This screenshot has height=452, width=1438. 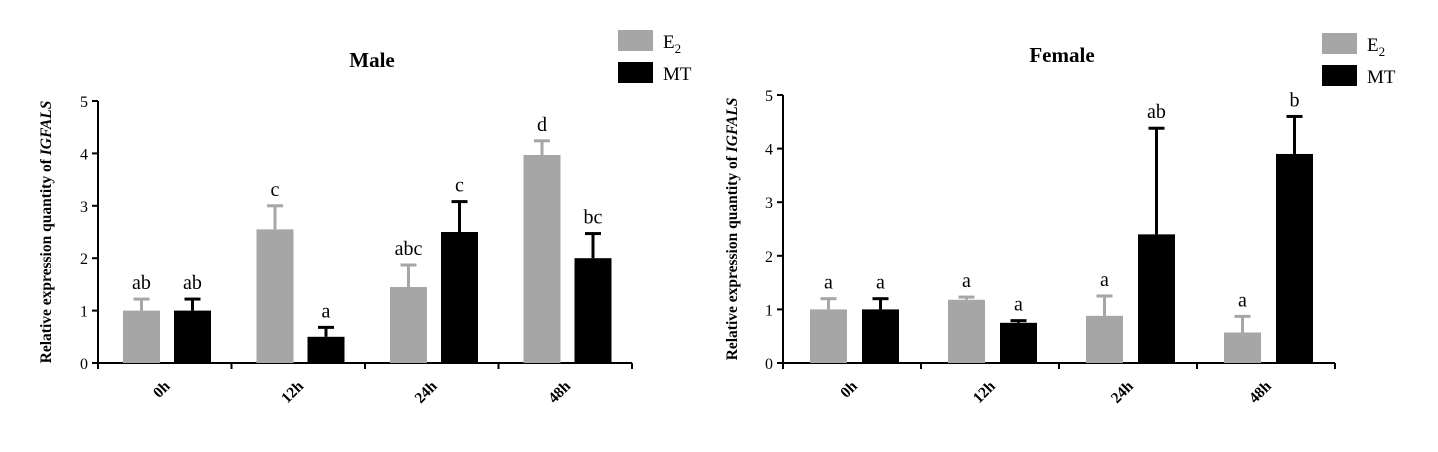 I want to click on significance-label: bc, so click(x=593, y=218).